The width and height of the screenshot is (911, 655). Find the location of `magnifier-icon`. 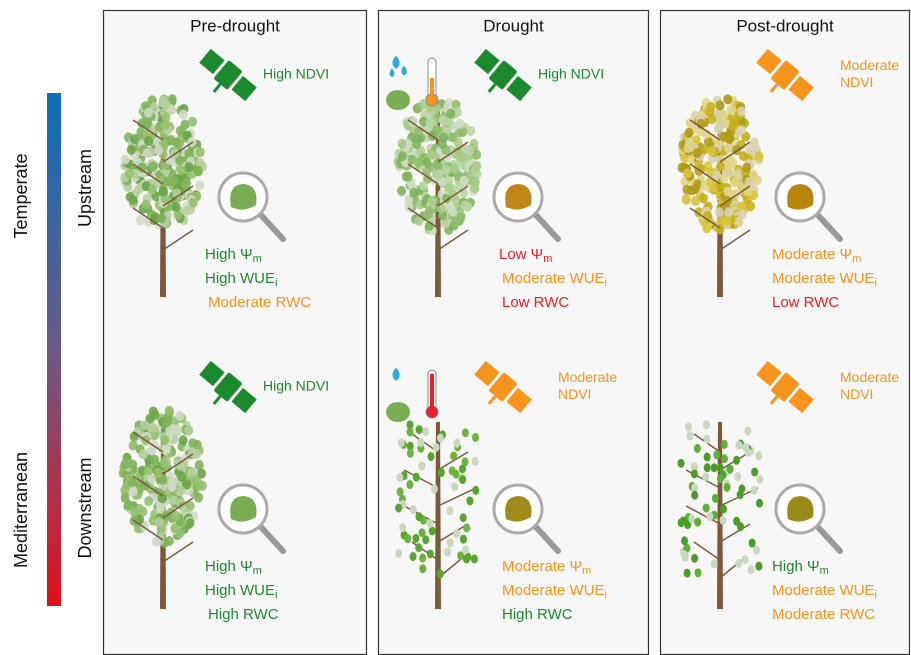

magnifier-icon is located at coordinates (526, 518).